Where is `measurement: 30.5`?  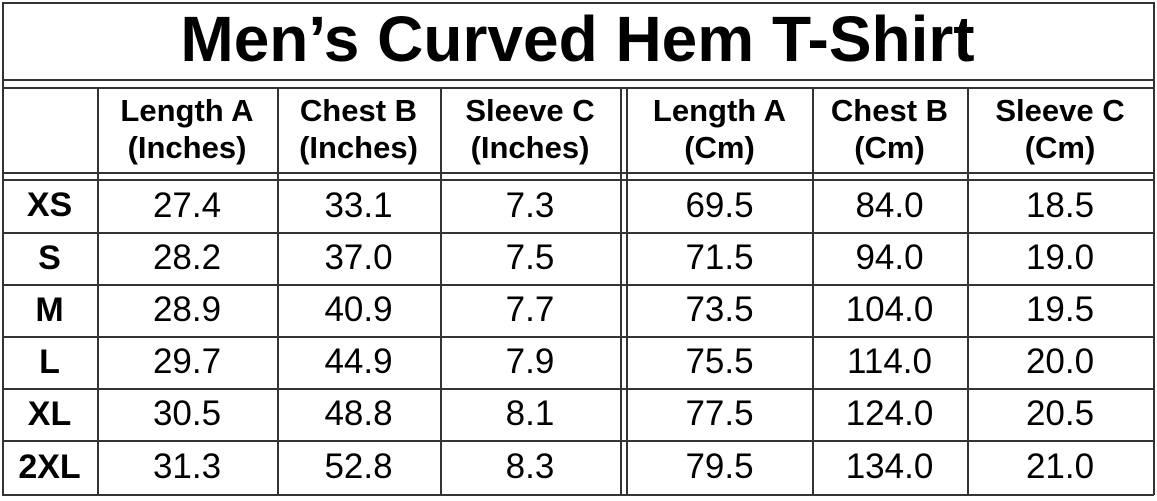 measurement: 30.5 is located at coordinates (187, 414).